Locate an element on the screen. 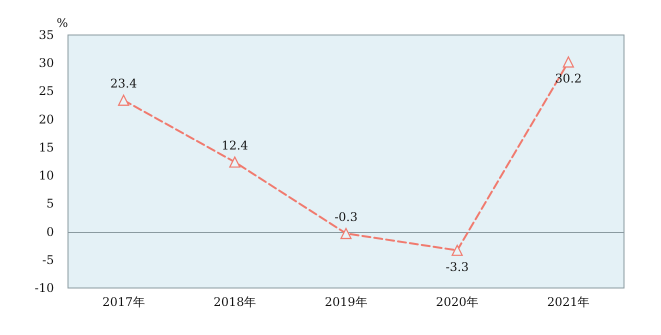  y-tick-label: 5 is located at coordinates (50, 203).